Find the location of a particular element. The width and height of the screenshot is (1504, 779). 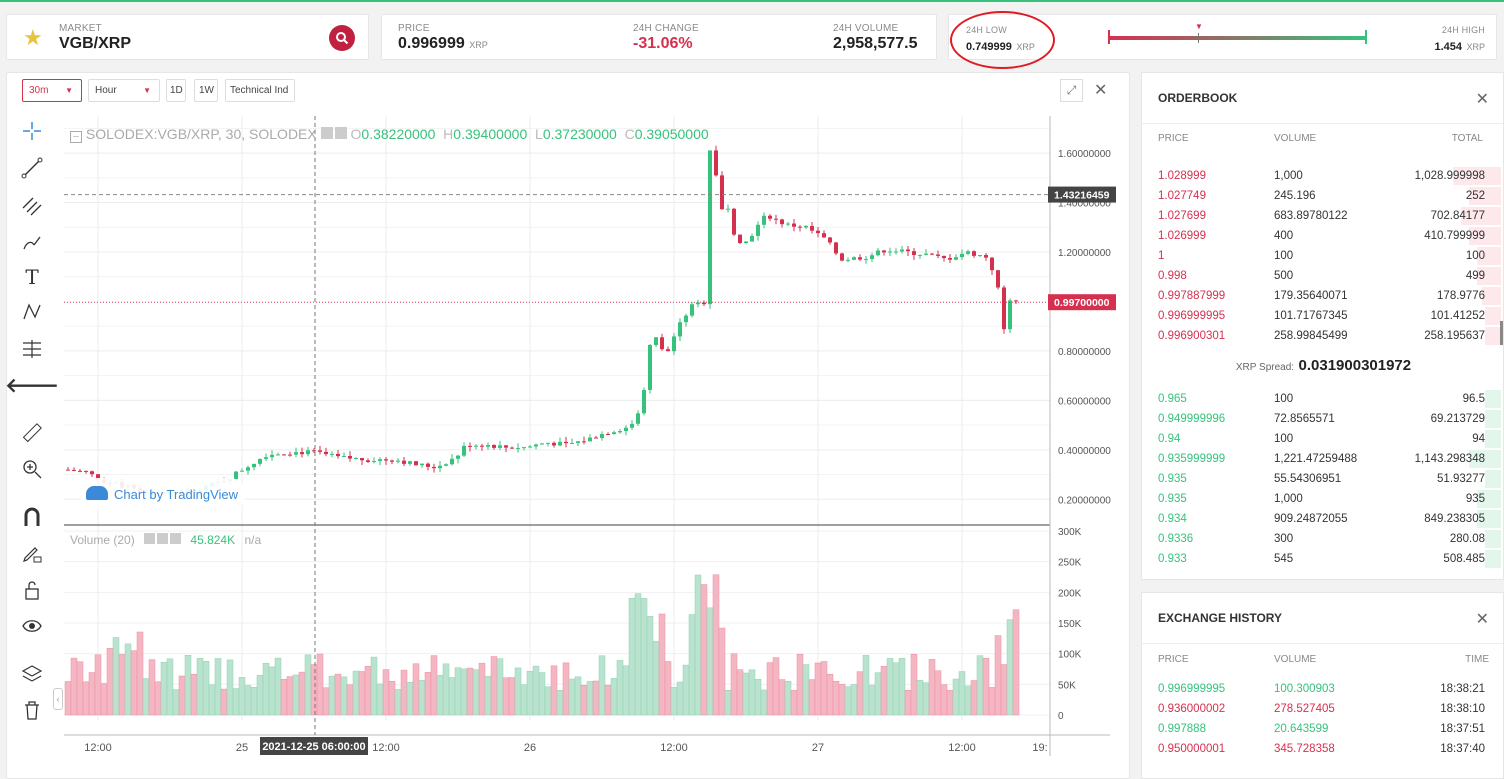

ask-row: 1.027749 245.196 252 is located at coordinates (1322, 196).